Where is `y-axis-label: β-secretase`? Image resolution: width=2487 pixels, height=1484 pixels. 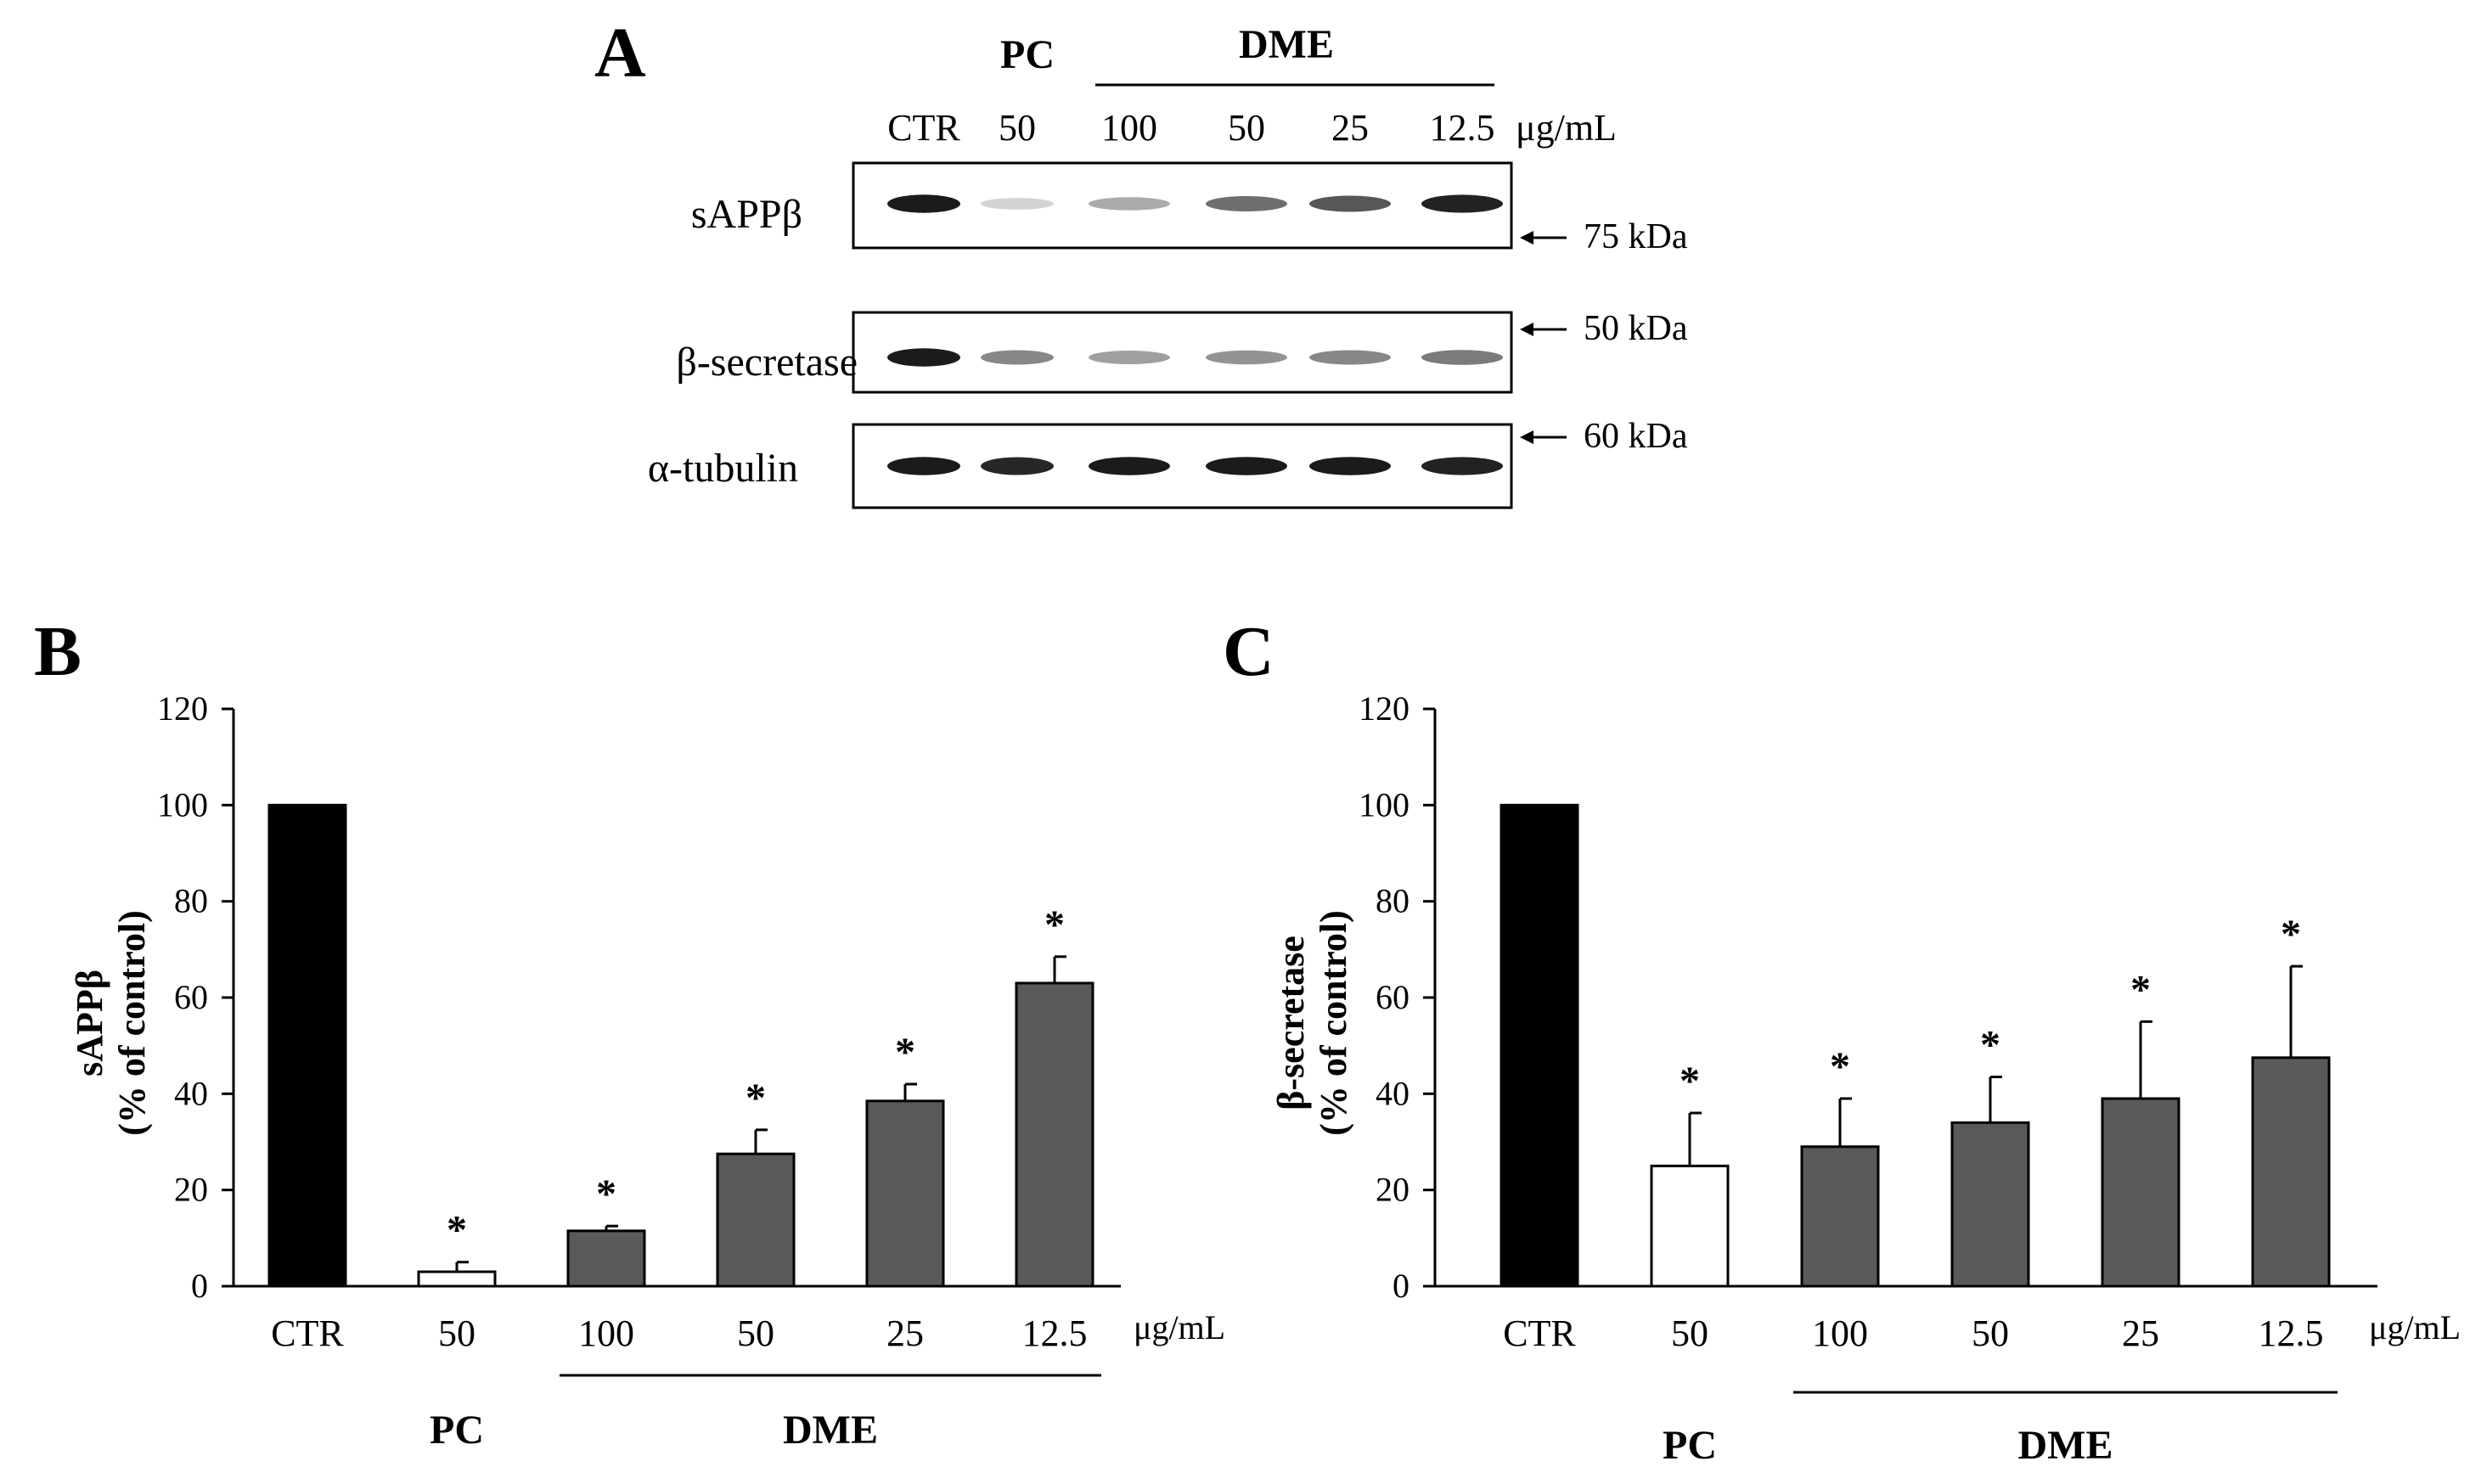
y-axis-label: β-secretase is located at coordinates (1291, 1023).